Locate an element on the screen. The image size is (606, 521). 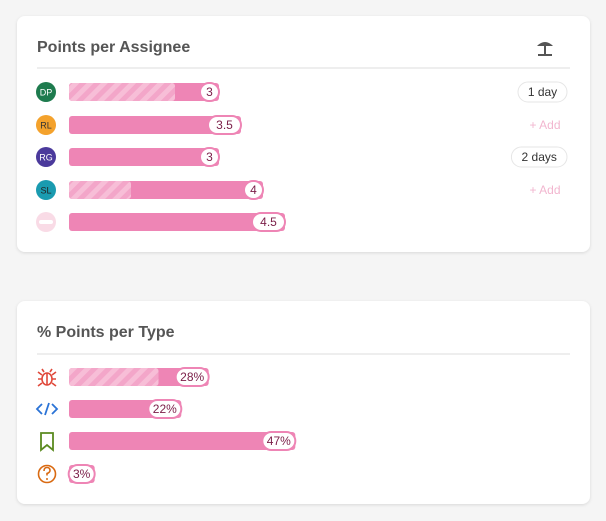
time-off-label: 1 day is located at coordinates (542, 92).